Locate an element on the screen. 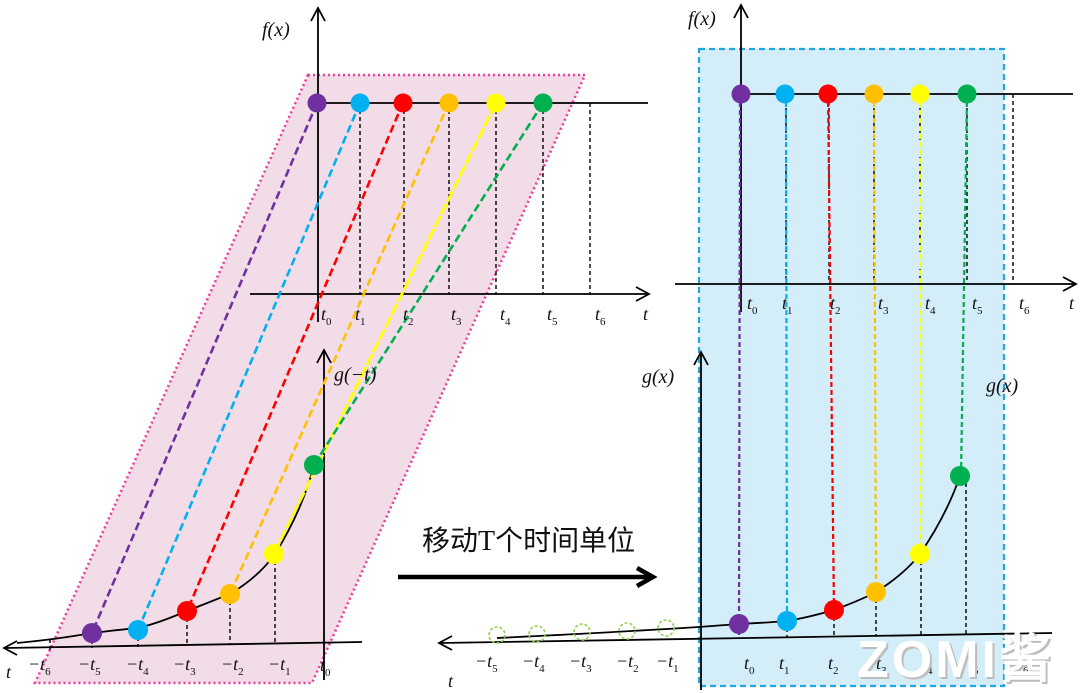 The image size is (1080, 693). left-f-t-axis-arrow-icon is located at coordinates (643, 294).